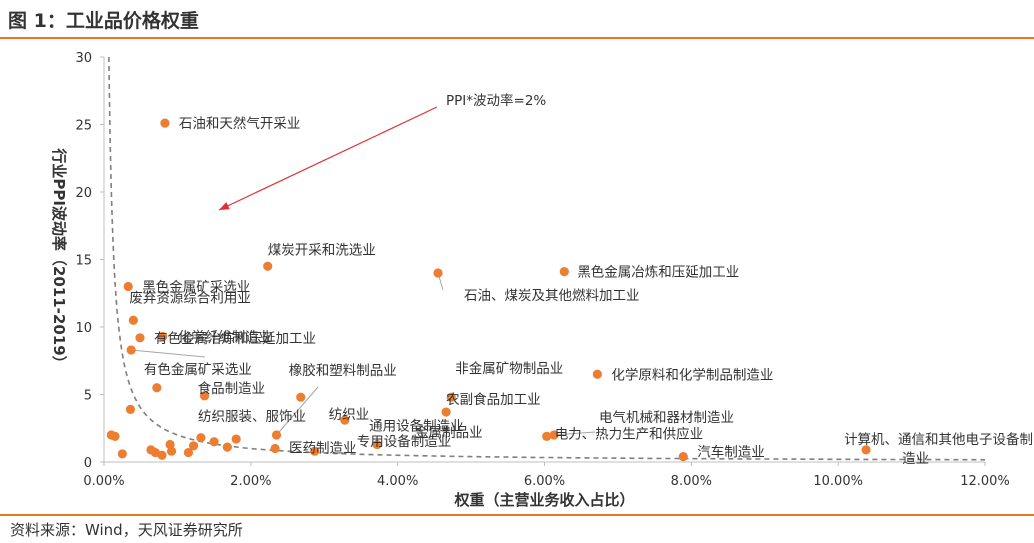 The width and height of the screenshot is (1034, 543). What do you see at coordinates (196, 287) in the screenshot?
I see `data-label: 黑色金属矿采选业` at bounding box center [196, 287].